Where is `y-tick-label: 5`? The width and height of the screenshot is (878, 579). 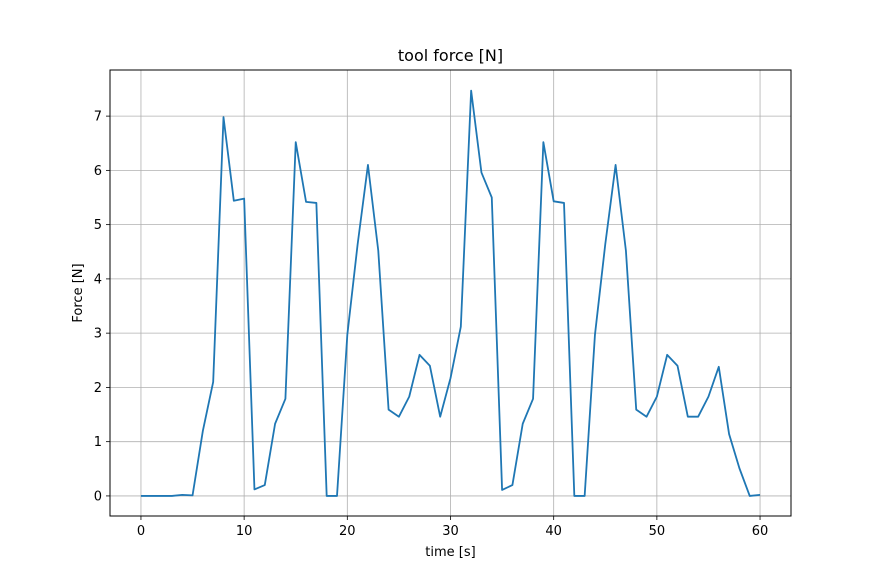
y-tick-label: 5 is located at coordinates (98, 225).